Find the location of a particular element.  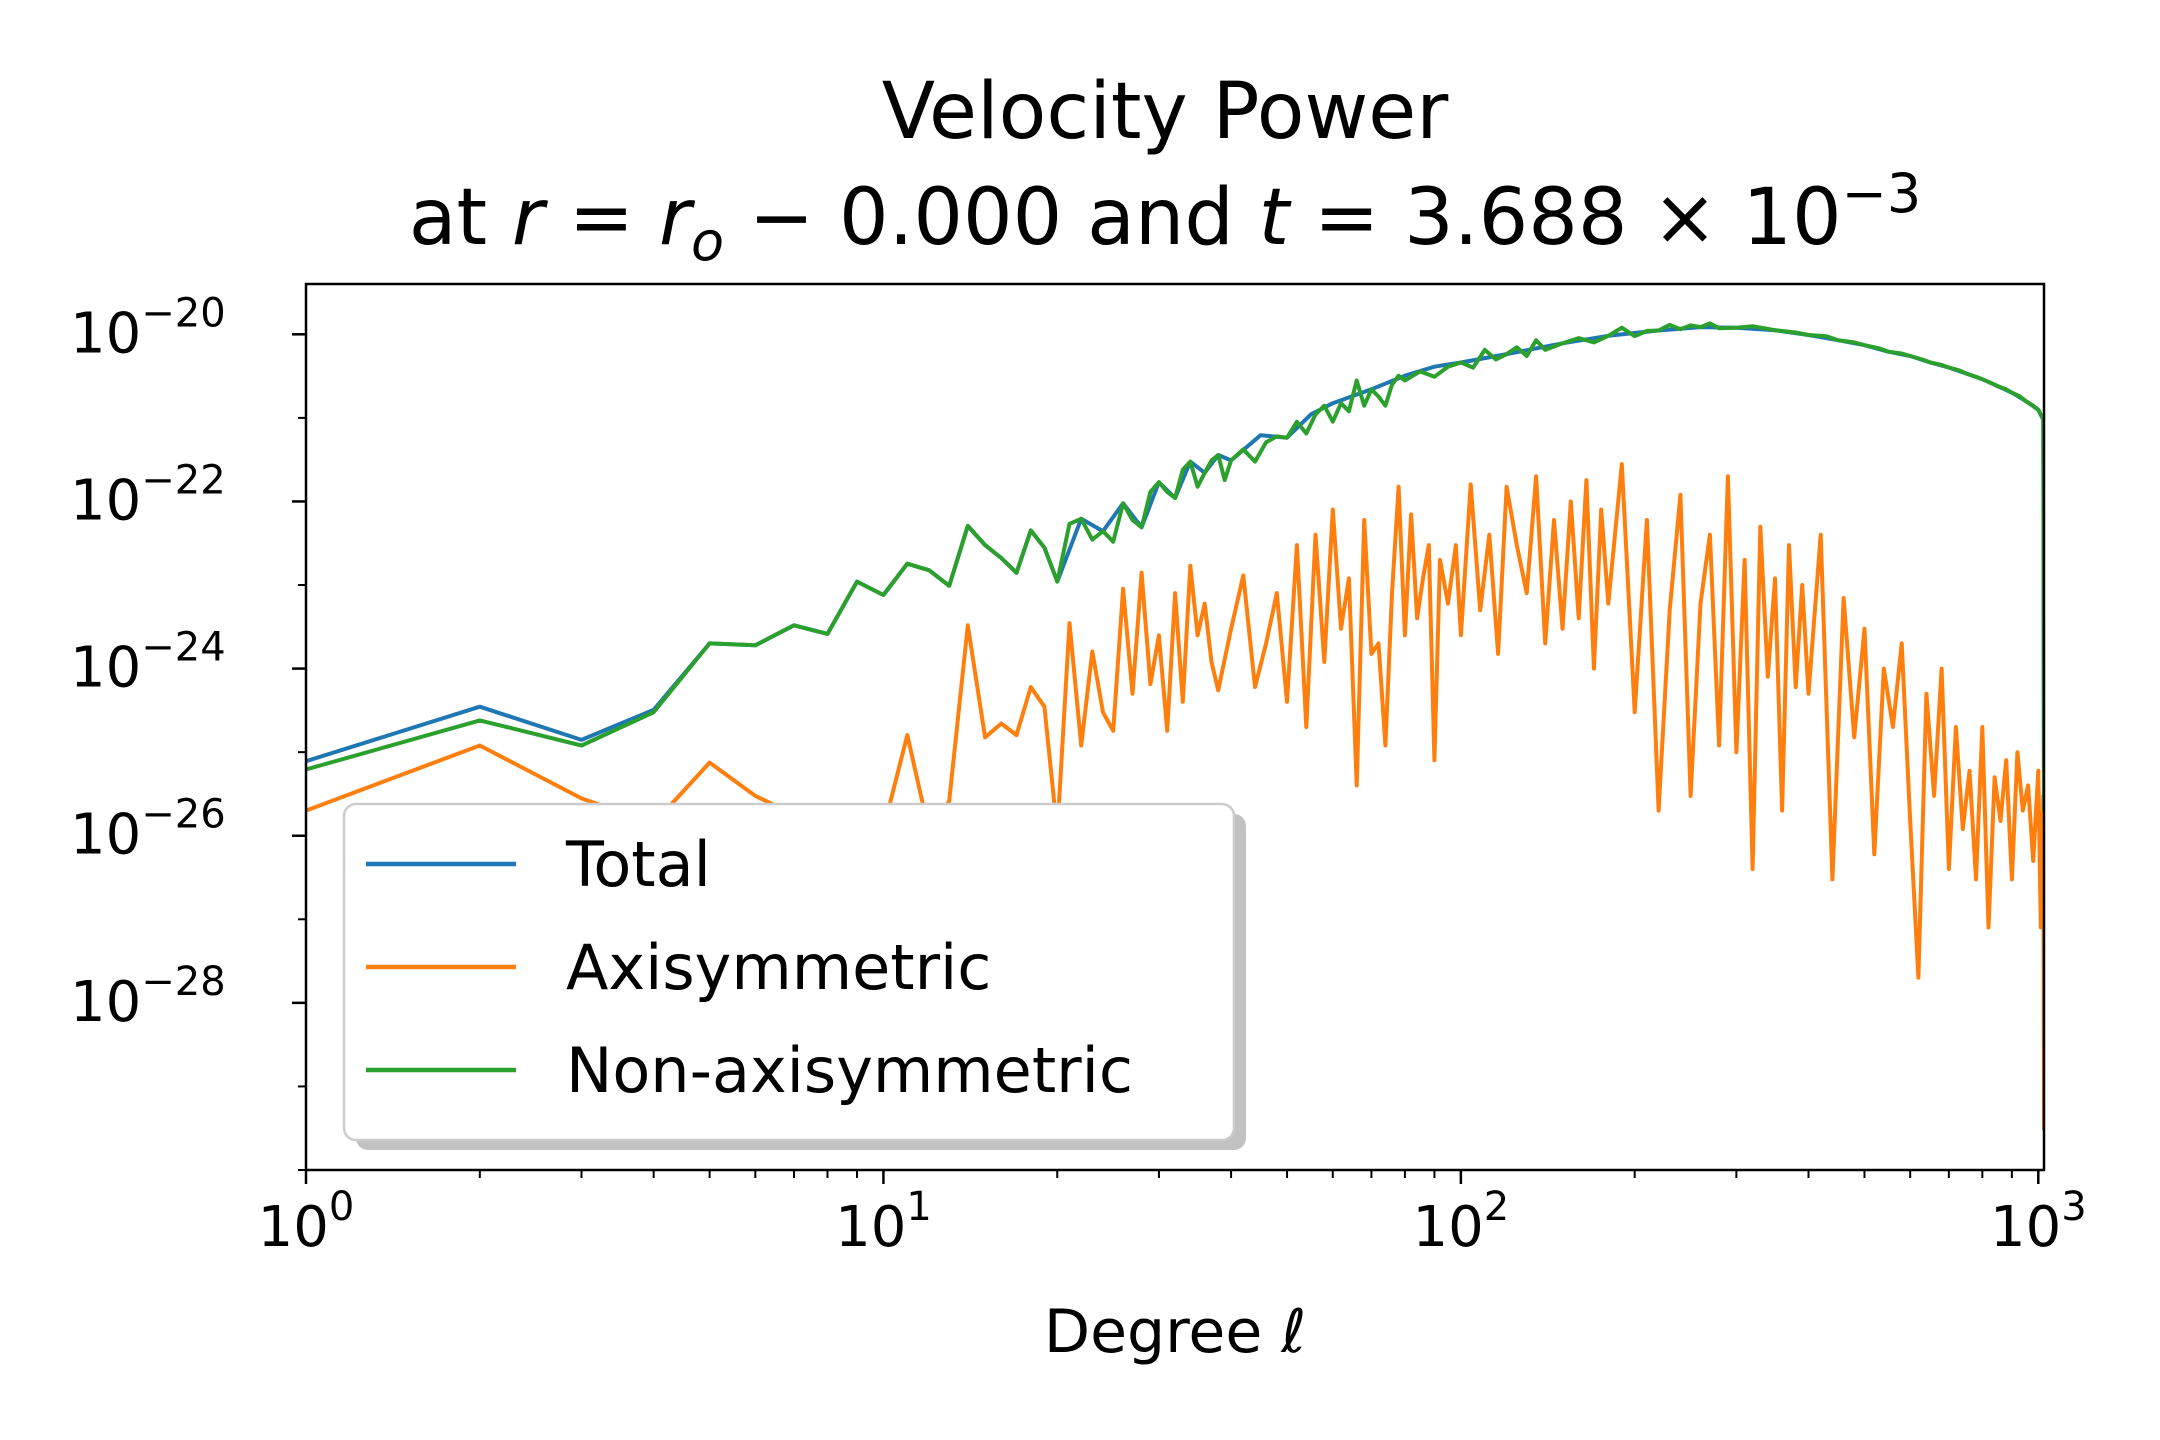

subtitle-eq1: = is located at coordinates (601, 218).